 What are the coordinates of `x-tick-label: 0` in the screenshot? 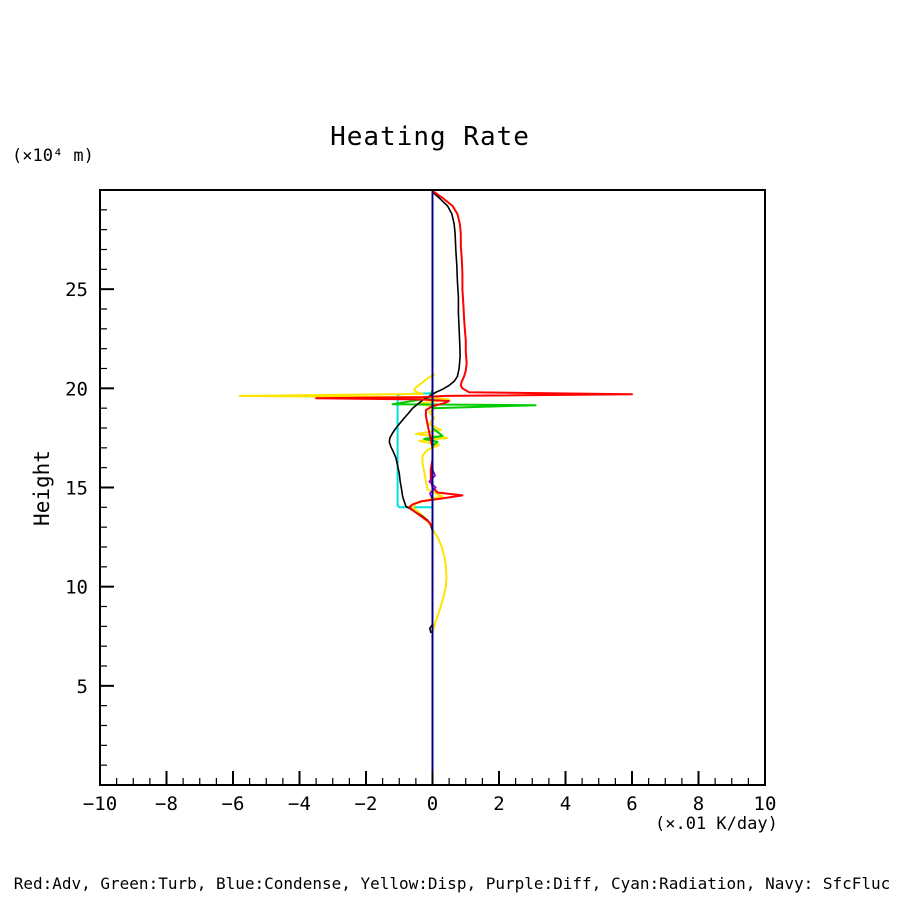 It's located at (432, 804).